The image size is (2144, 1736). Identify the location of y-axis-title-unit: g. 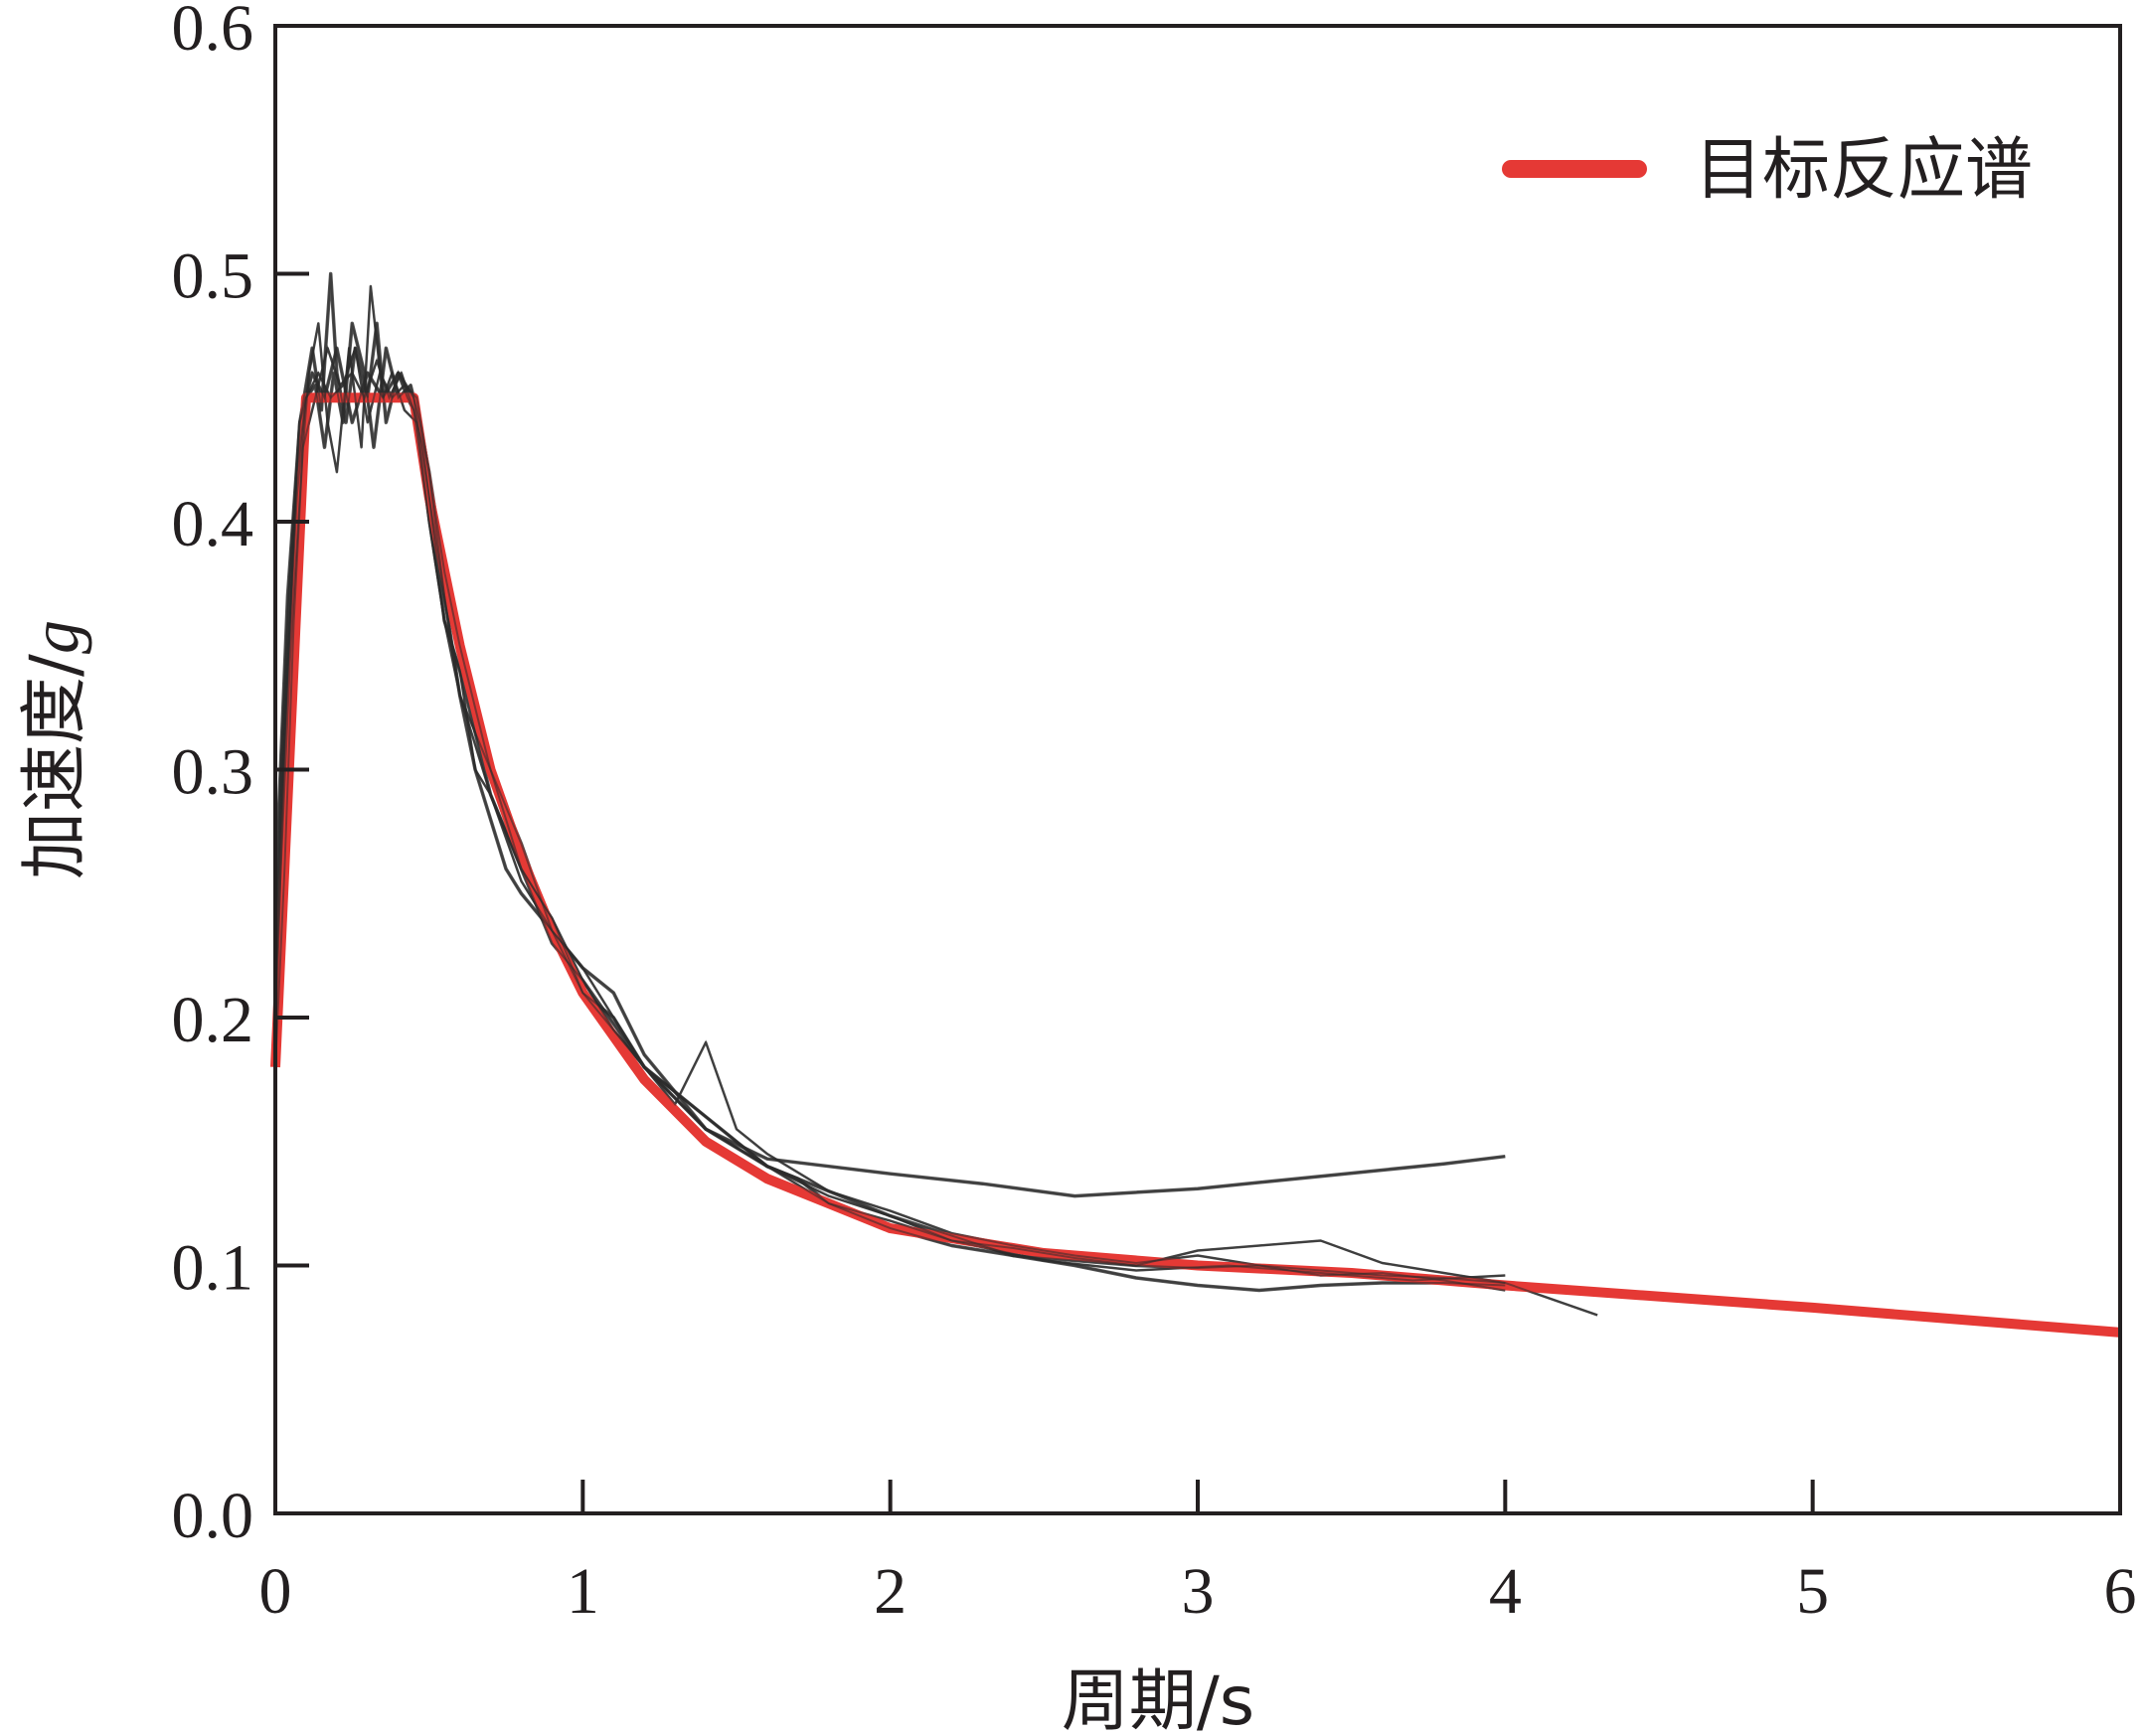
(54, 637).